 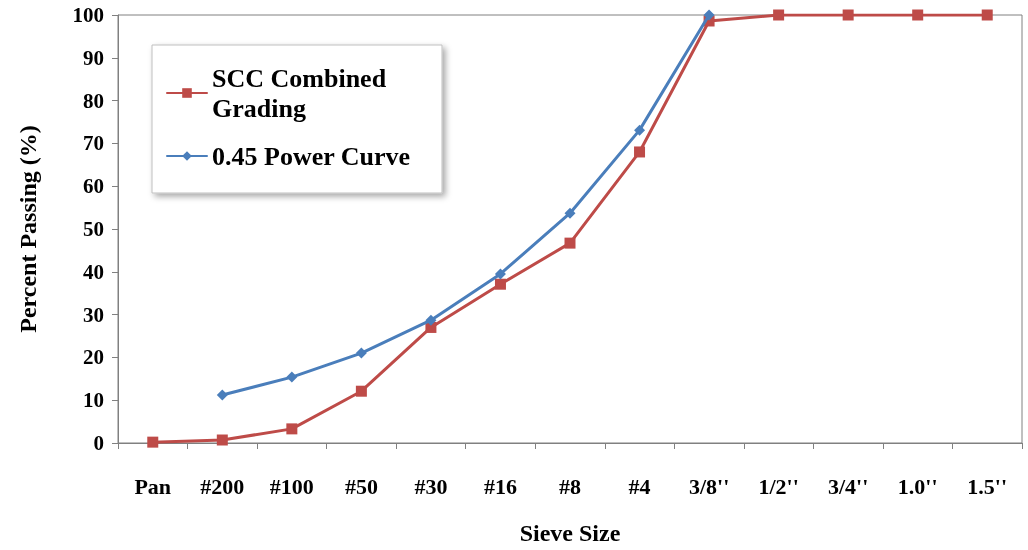 What do you see at coordinates (431, 486) in the screenshot?
I see `x-tick-label: #30` at bounding box center [431, 486].